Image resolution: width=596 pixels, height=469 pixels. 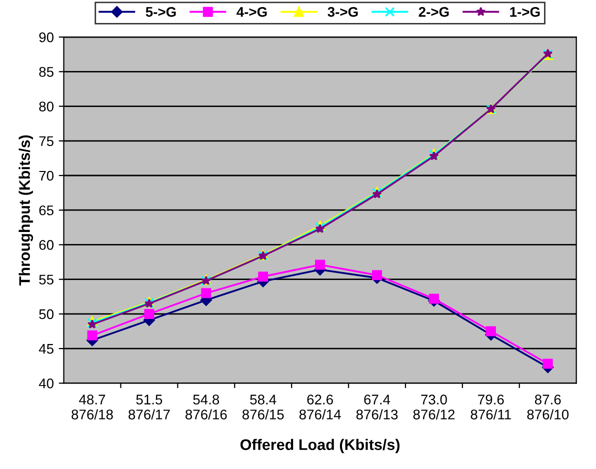 I want to click on y-tick-label: 55, so click(x=46, y=279).